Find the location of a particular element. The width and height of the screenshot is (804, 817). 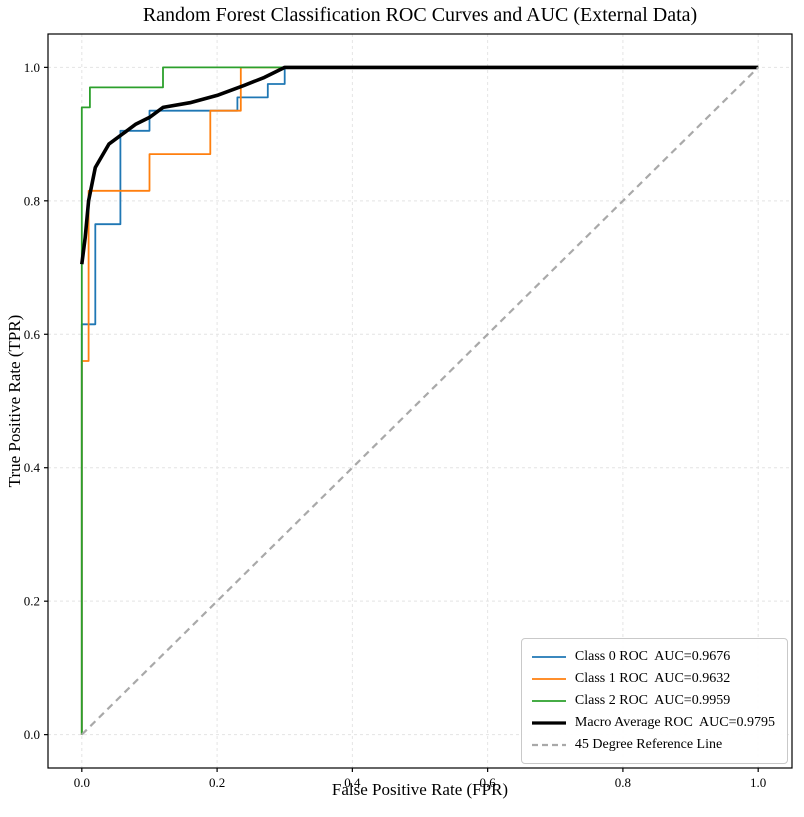

x-tick-label: 0.2 is located at coordinates (217, 782).